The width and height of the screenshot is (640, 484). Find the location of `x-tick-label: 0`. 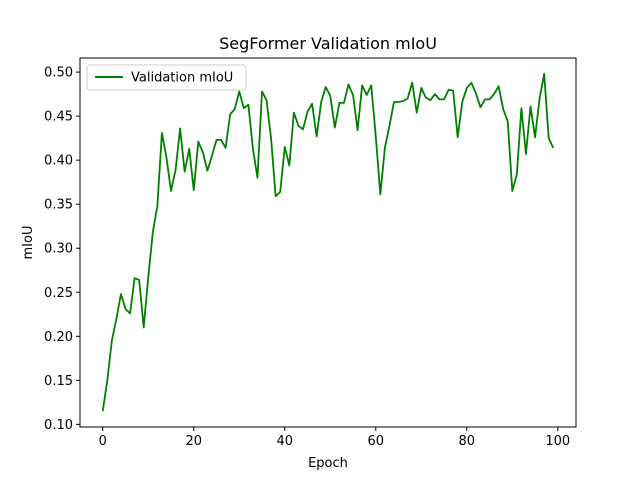

x-tick-label: 0 is located at coordinates (103, 441).